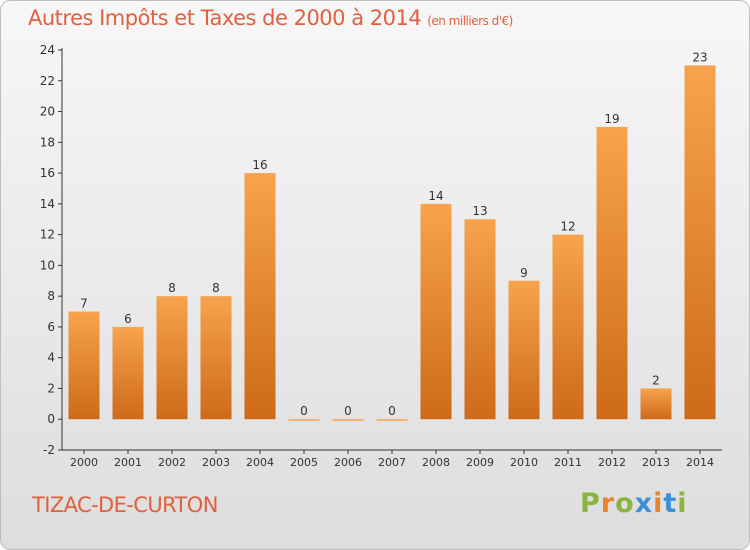 Image resolution: width=750 pixels, height=550 pixels. I want to click on bar-2013, so click(656, 404).